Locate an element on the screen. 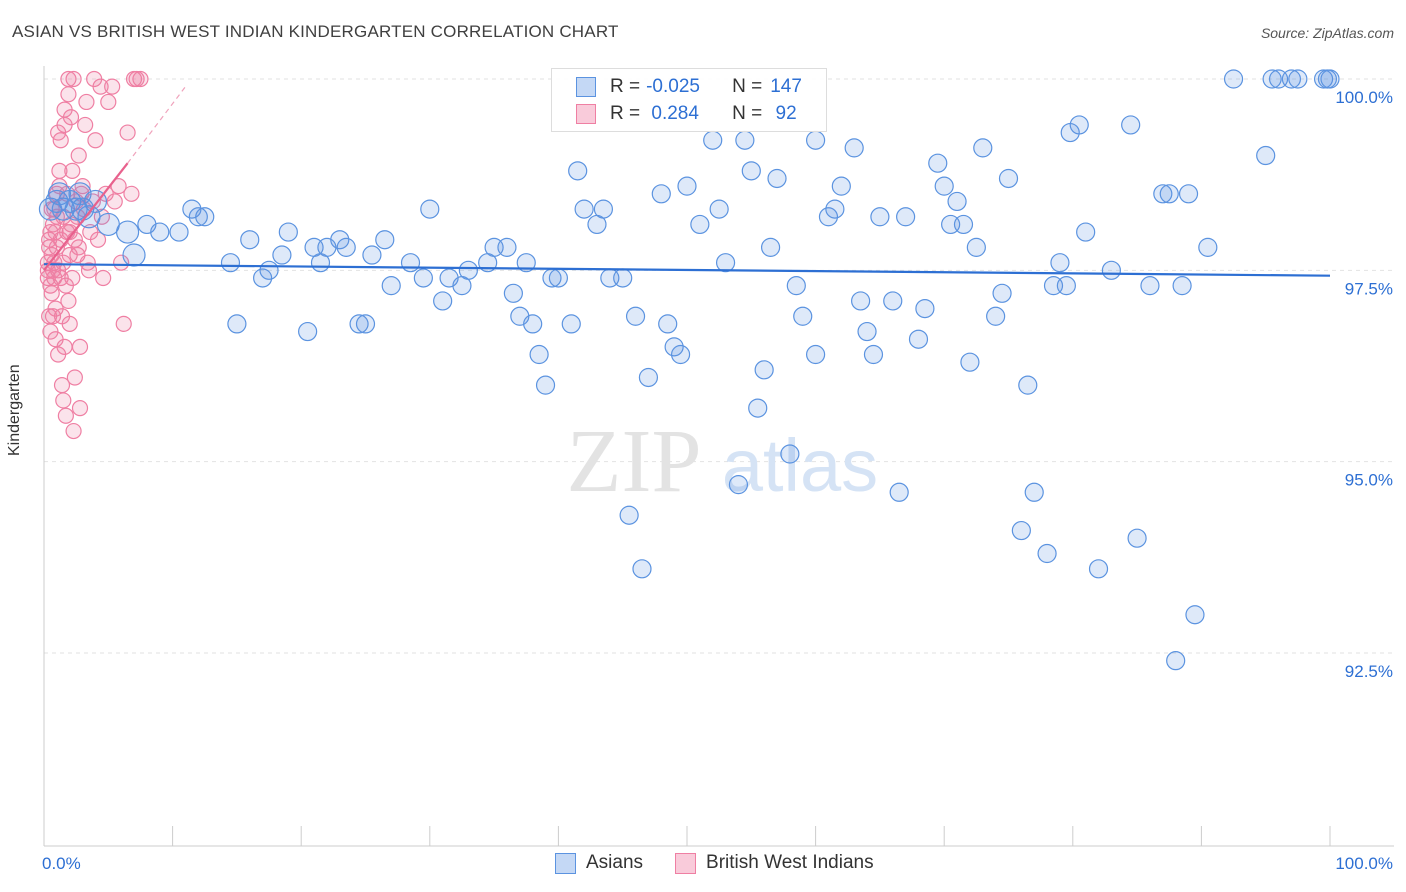 This screenshot has height=892, width=1406. legend-swatch-british-west-indians is located at coordinates (586, 114).